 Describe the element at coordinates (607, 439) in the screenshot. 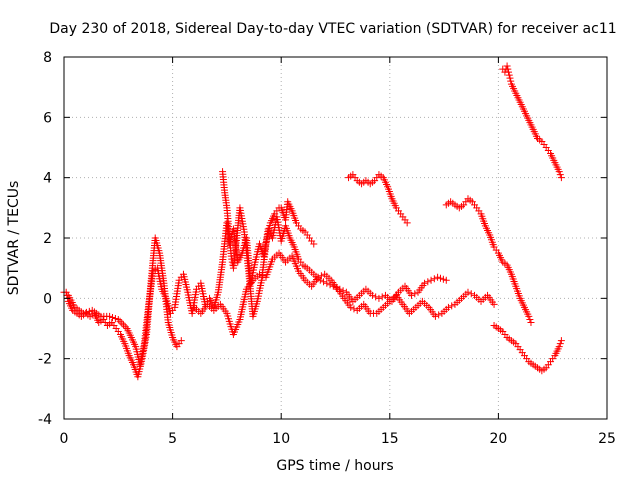

I see `x-tick-label: 25` at that location.